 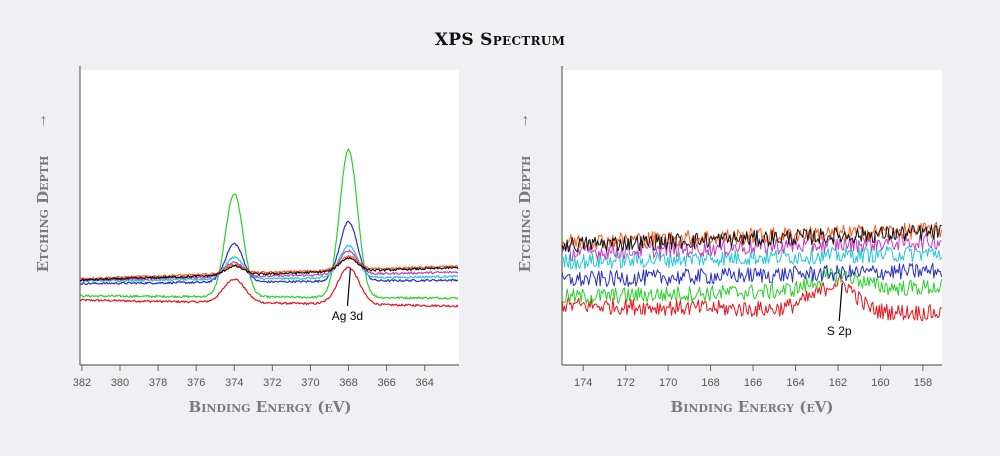 What do you see at coordinates (880, 383) in the screenshot?
I see `x-tick-label: 160` at bounding box center [880, 383].